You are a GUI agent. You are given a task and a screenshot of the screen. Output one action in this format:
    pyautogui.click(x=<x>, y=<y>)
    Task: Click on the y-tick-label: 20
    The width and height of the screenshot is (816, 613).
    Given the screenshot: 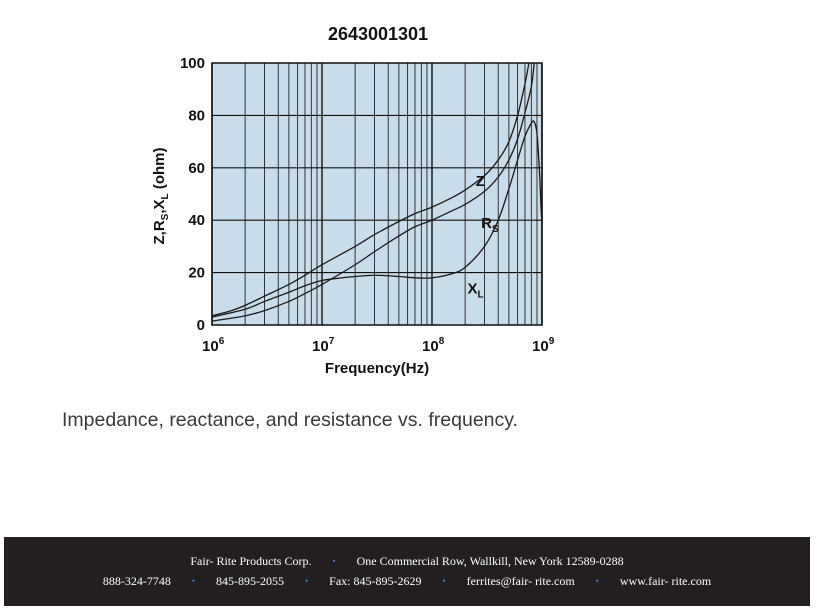 What is the action you would take?
    pyautogui.click(x=196, y=273)
    